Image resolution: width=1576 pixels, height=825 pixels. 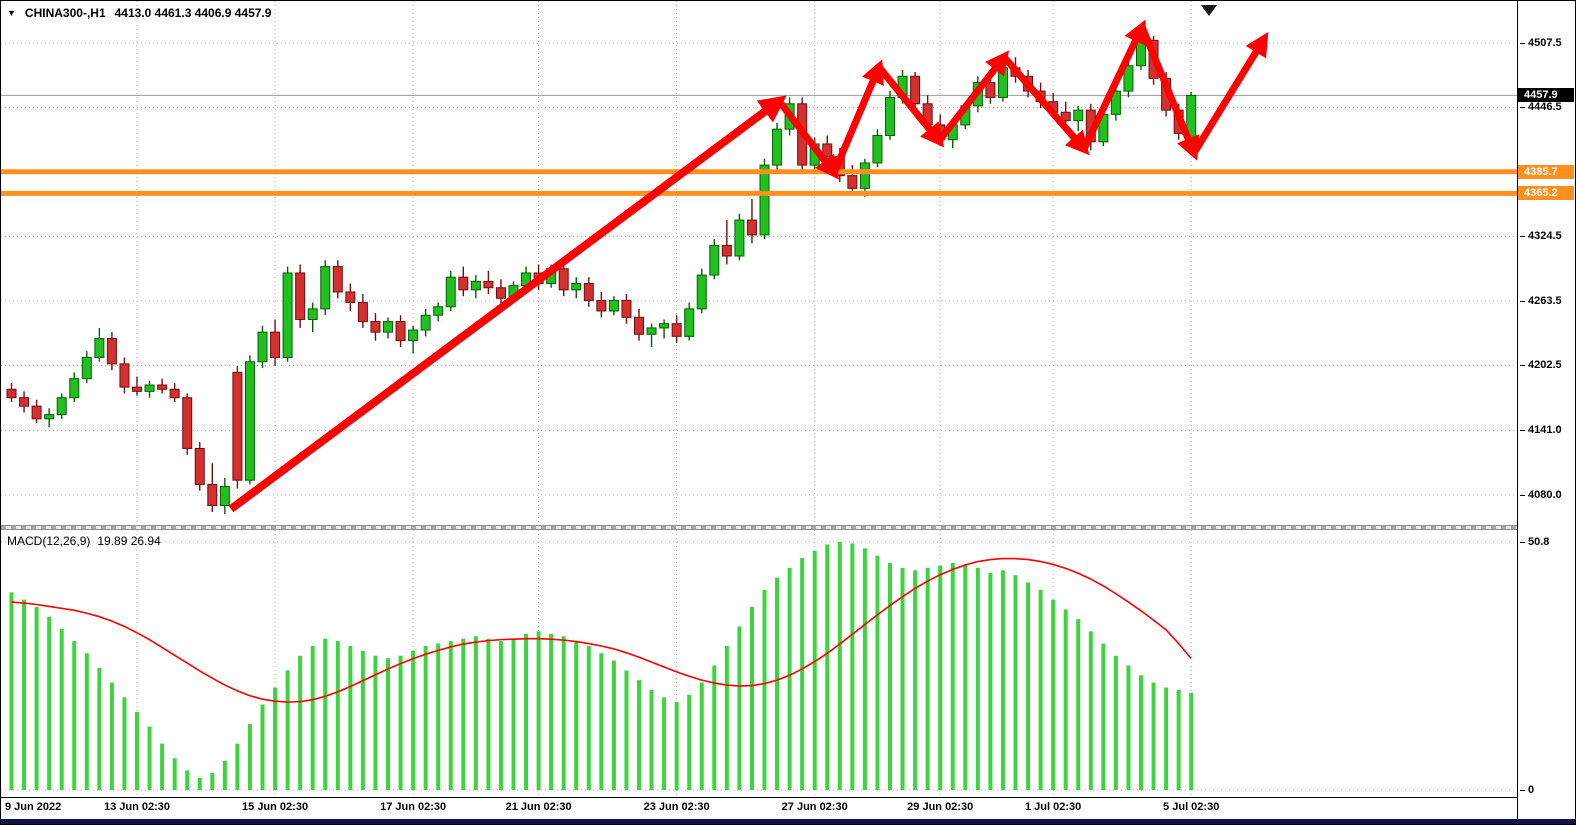 I want to click on axis-price-label: 4446.5, so click(x=1540, y=107).